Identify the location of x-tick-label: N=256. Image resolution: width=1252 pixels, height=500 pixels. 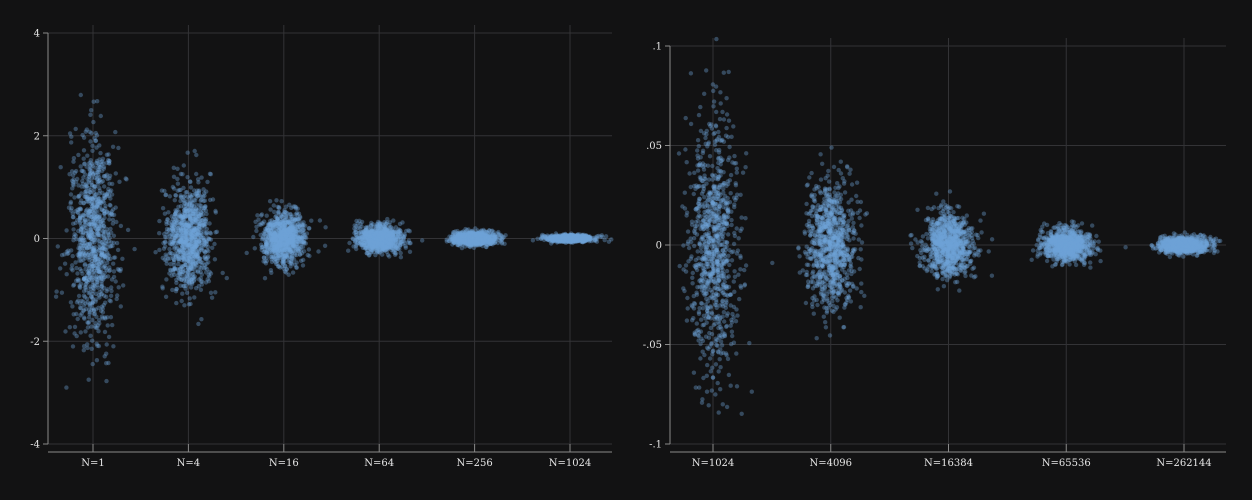
(474, 463).